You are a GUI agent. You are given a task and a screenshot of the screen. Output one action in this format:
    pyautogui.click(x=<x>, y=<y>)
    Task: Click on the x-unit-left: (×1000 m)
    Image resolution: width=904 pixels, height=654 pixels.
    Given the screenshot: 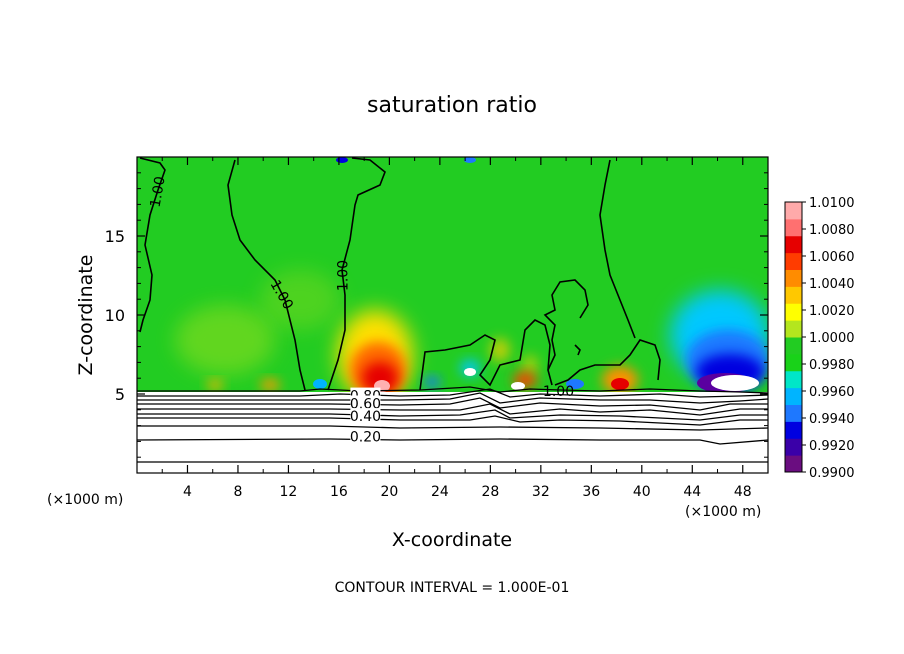 What is the action you would take?
    pyautogui.click(x=85, y=500)
    